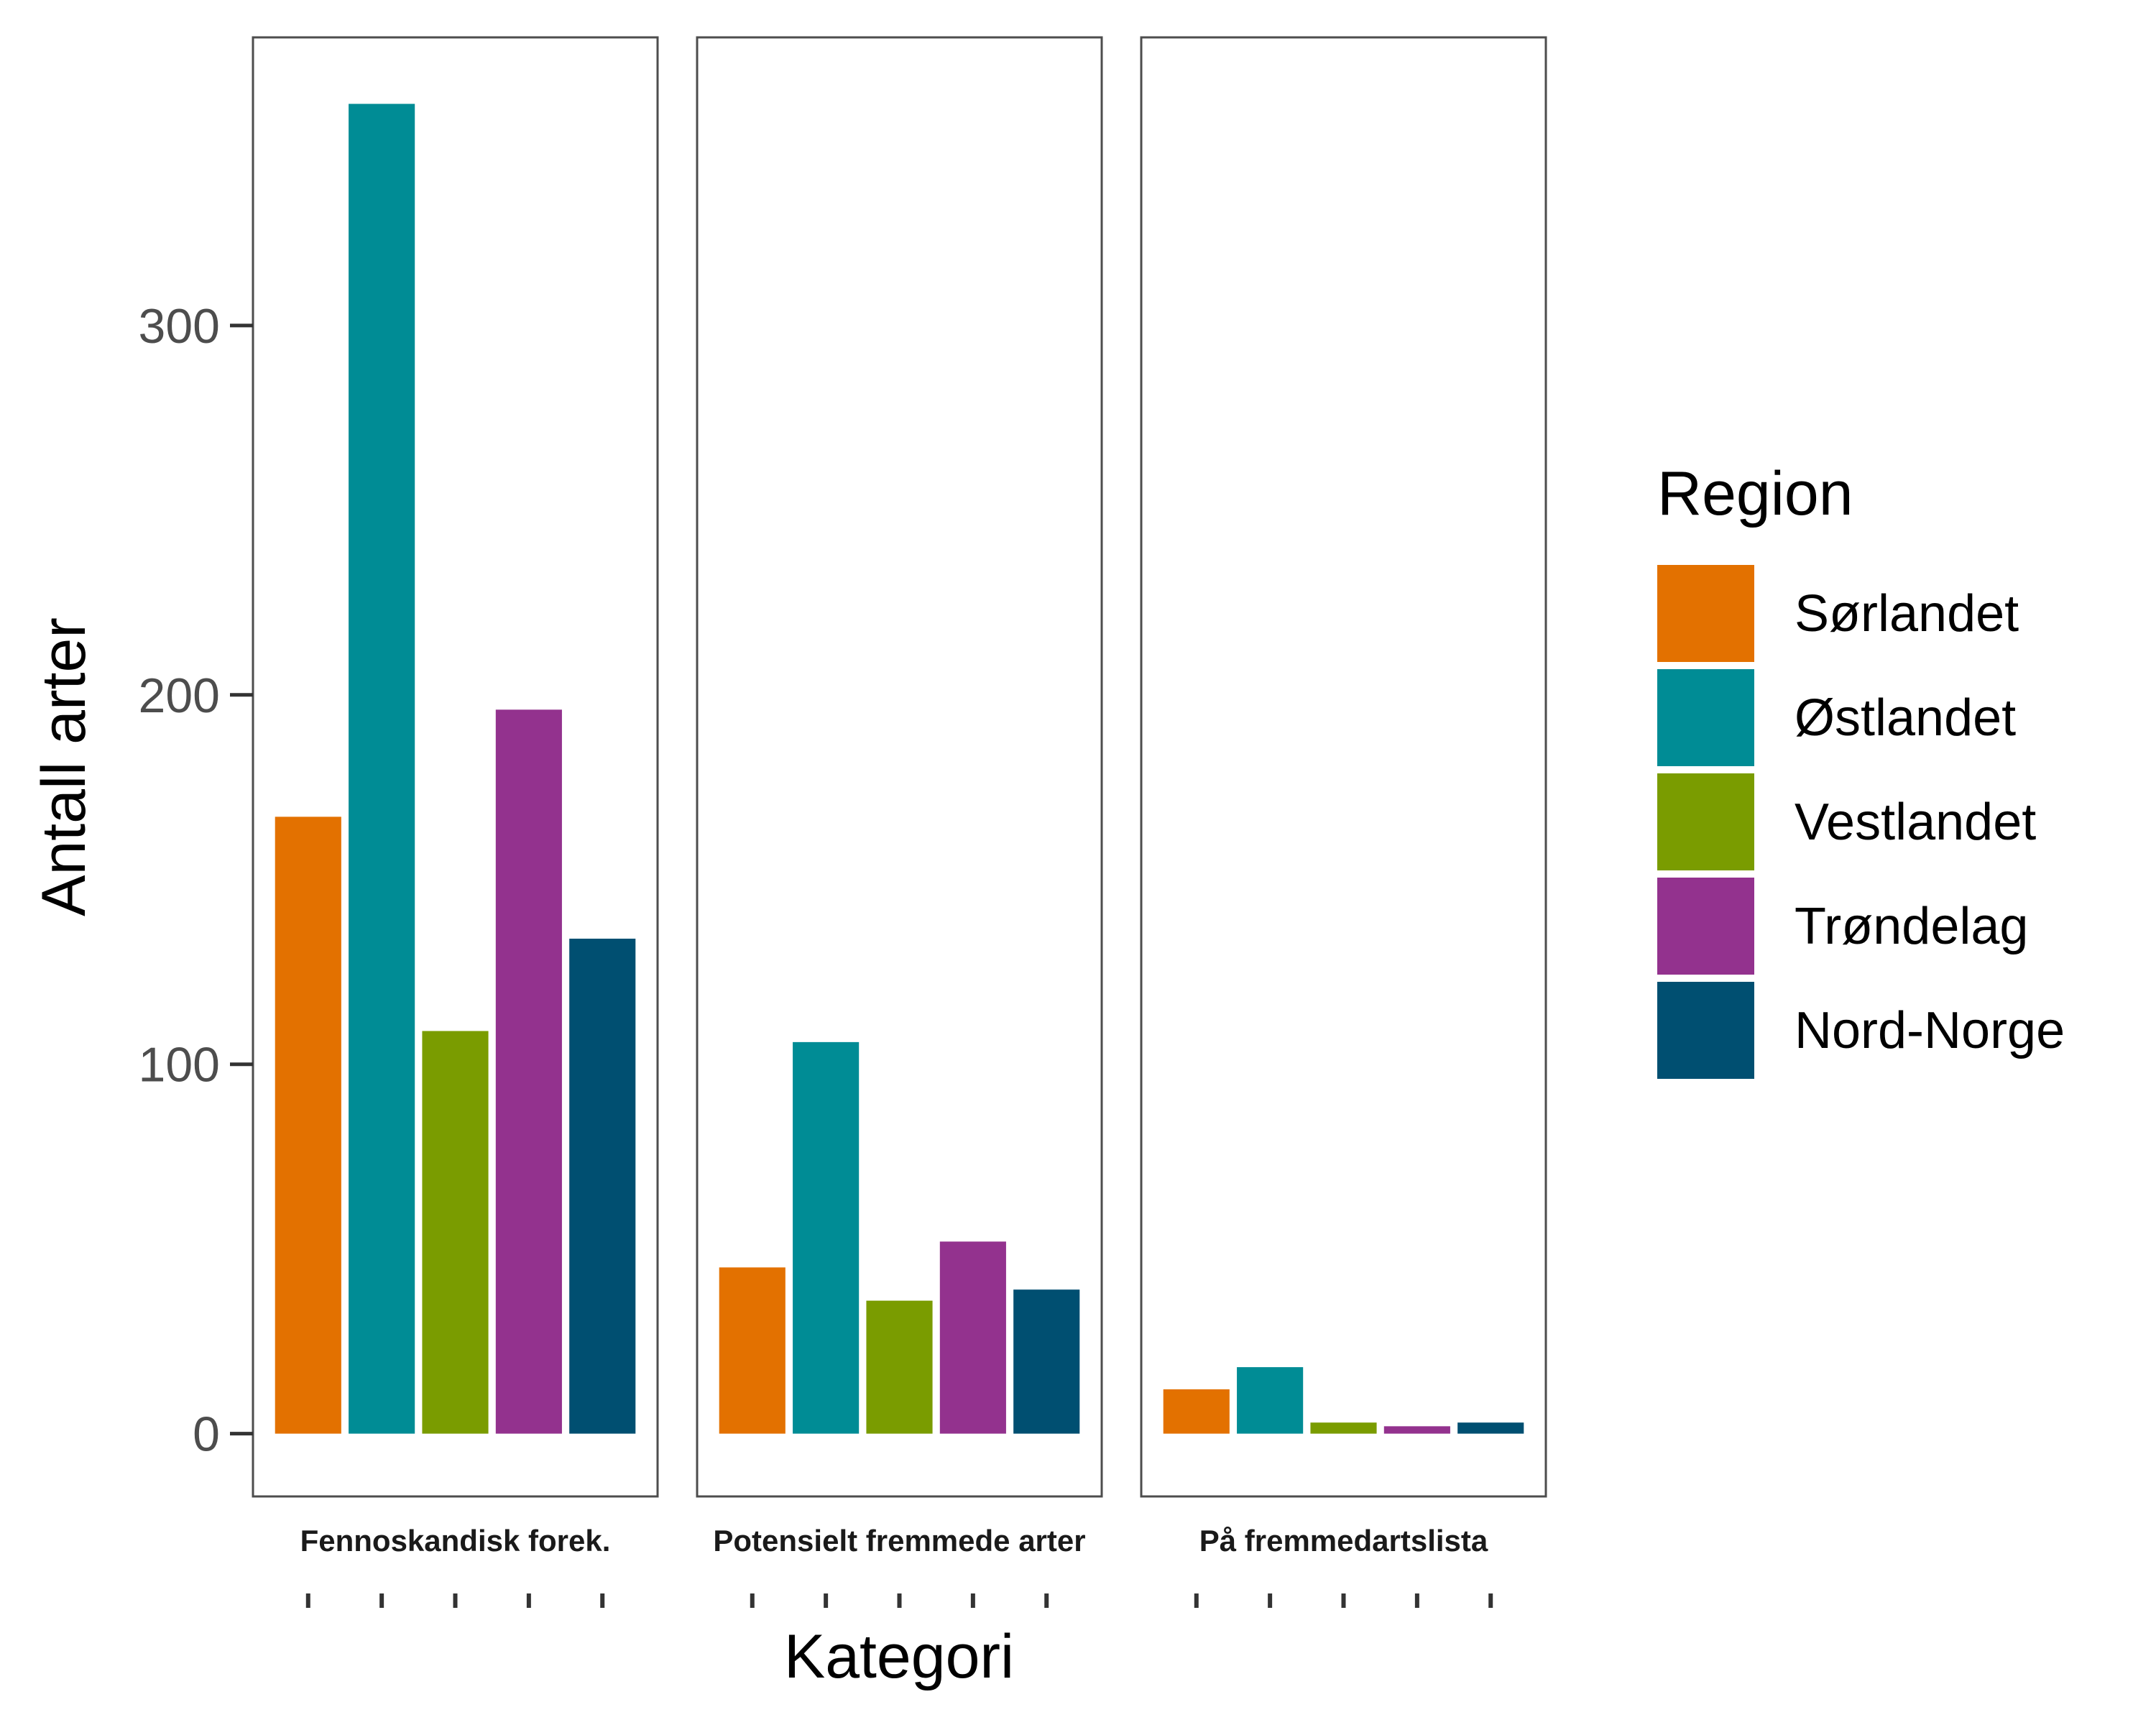 The height and width of the screenshot is (1725, 2156). What do you see at coordinates (179, 326) in the screenshot?
I see `y-tick-label: 300` at bounding box center [179, 326].